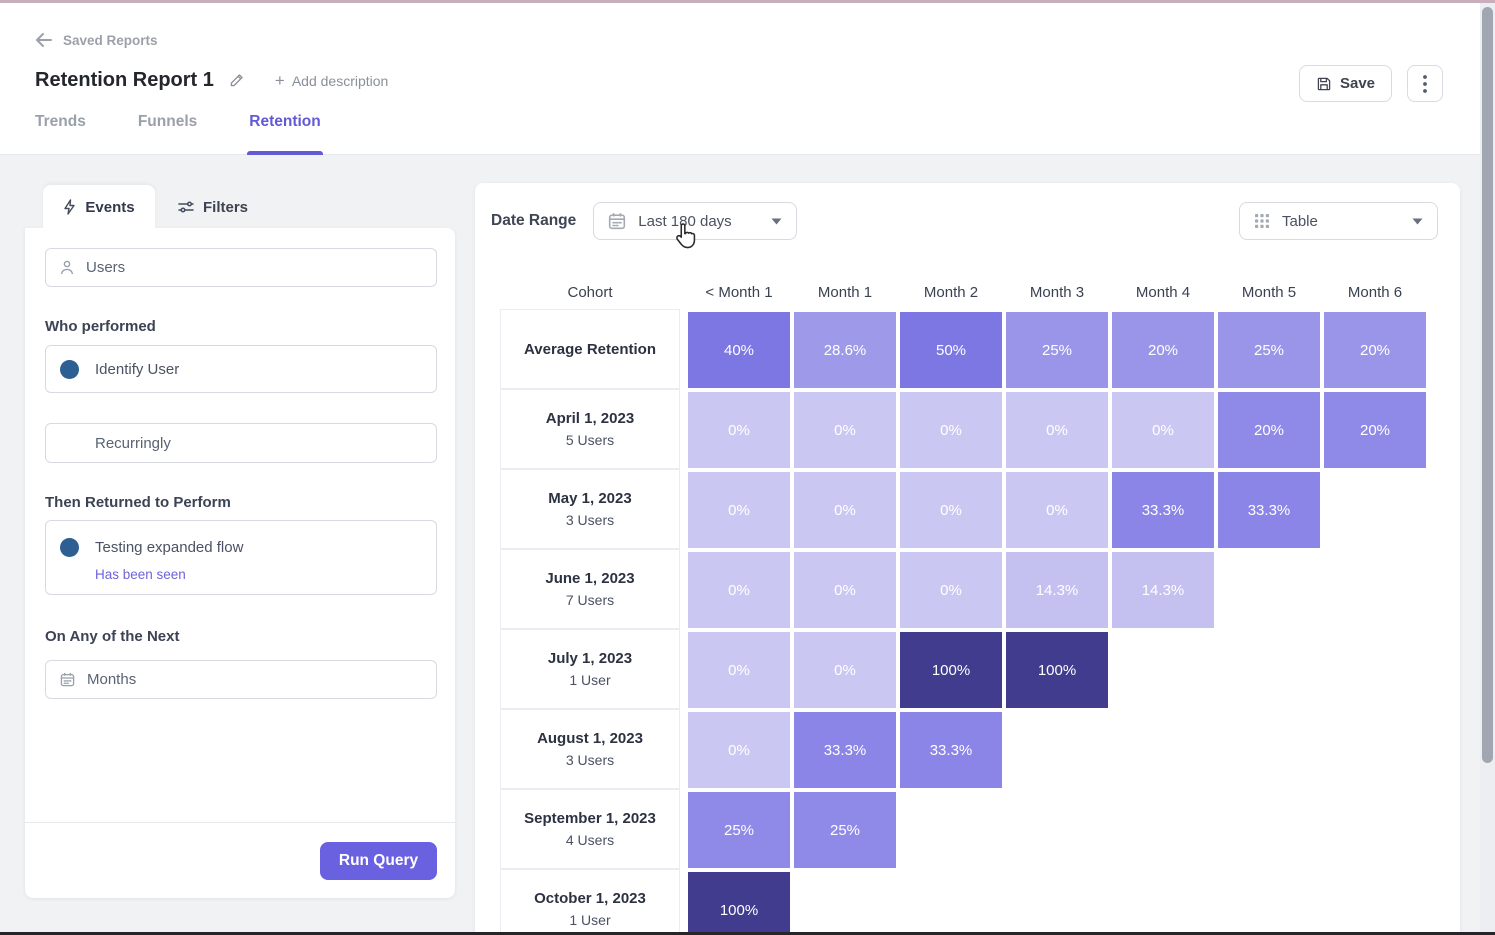 The image size is (1495, 935). What do you see at coordinates (236, 80) in the screenshot?
I see `edit-title-icon` at bounding box center [236, 80].